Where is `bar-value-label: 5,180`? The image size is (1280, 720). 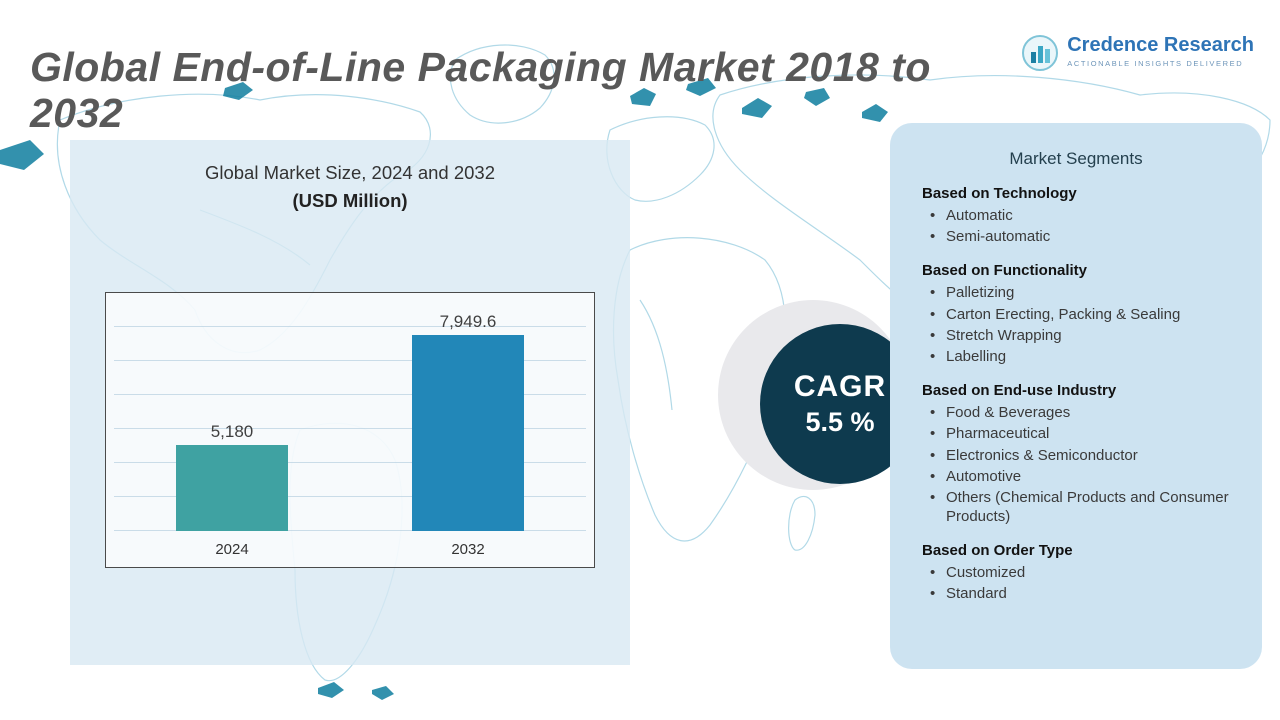
bar-value-label: 5,180 is located at coordinates (232, 431).